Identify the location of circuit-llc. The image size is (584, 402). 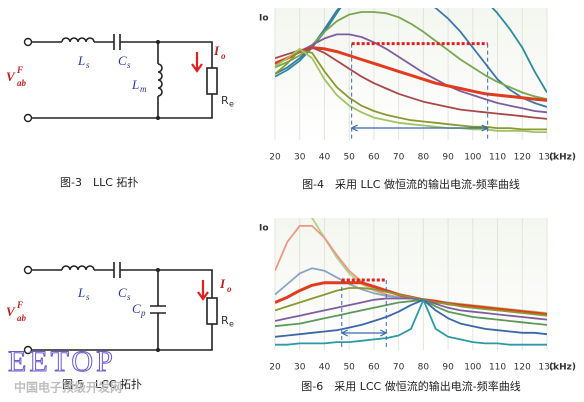
(120, 78).